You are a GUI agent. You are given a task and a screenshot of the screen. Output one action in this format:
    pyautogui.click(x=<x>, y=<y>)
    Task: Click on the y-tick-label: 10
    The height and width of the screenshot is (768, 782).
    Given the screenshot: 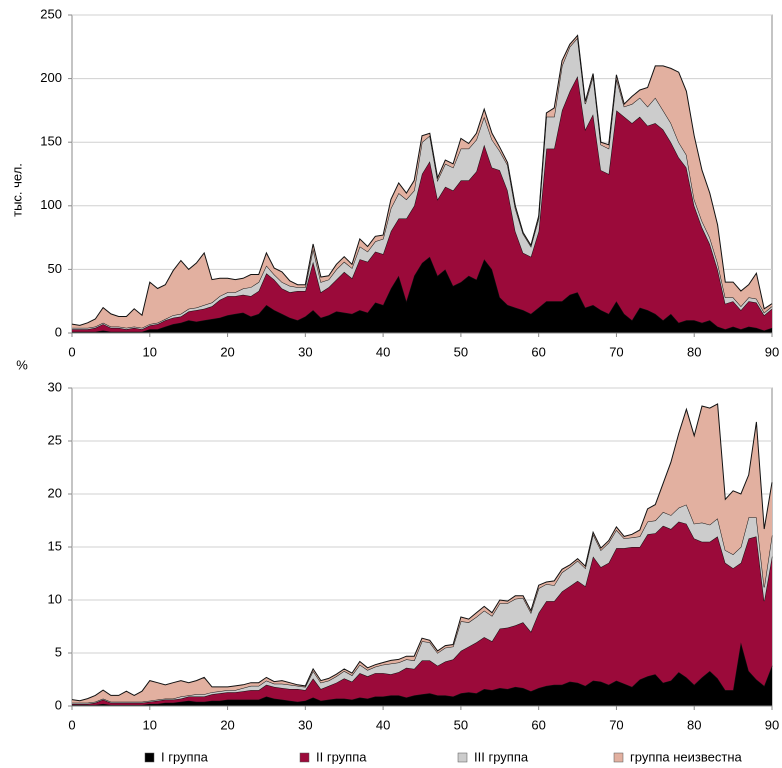 What is the action you would take?
    pyautogui.click(x=55, y=598)
    